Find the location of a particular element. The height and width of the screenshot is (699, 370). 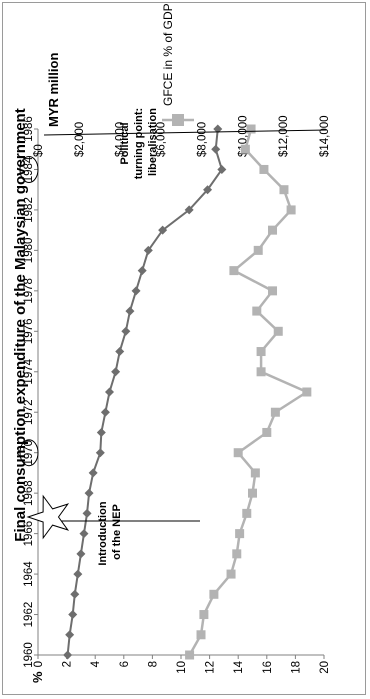

left-tick-label: 16 is located at coordinates (268, 667).